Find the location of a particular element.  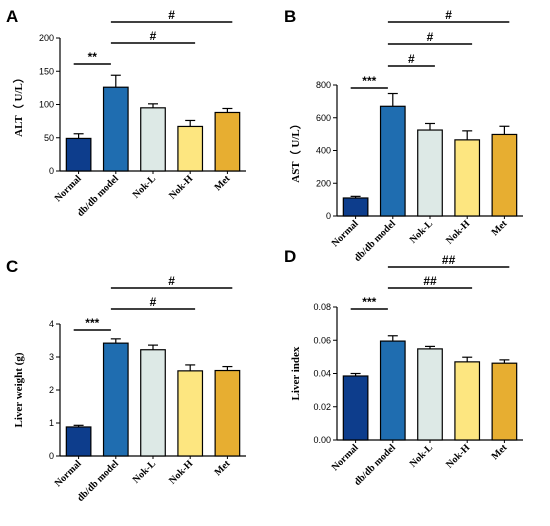

y-tick-label: 100 is located at coordinates (46, 105).